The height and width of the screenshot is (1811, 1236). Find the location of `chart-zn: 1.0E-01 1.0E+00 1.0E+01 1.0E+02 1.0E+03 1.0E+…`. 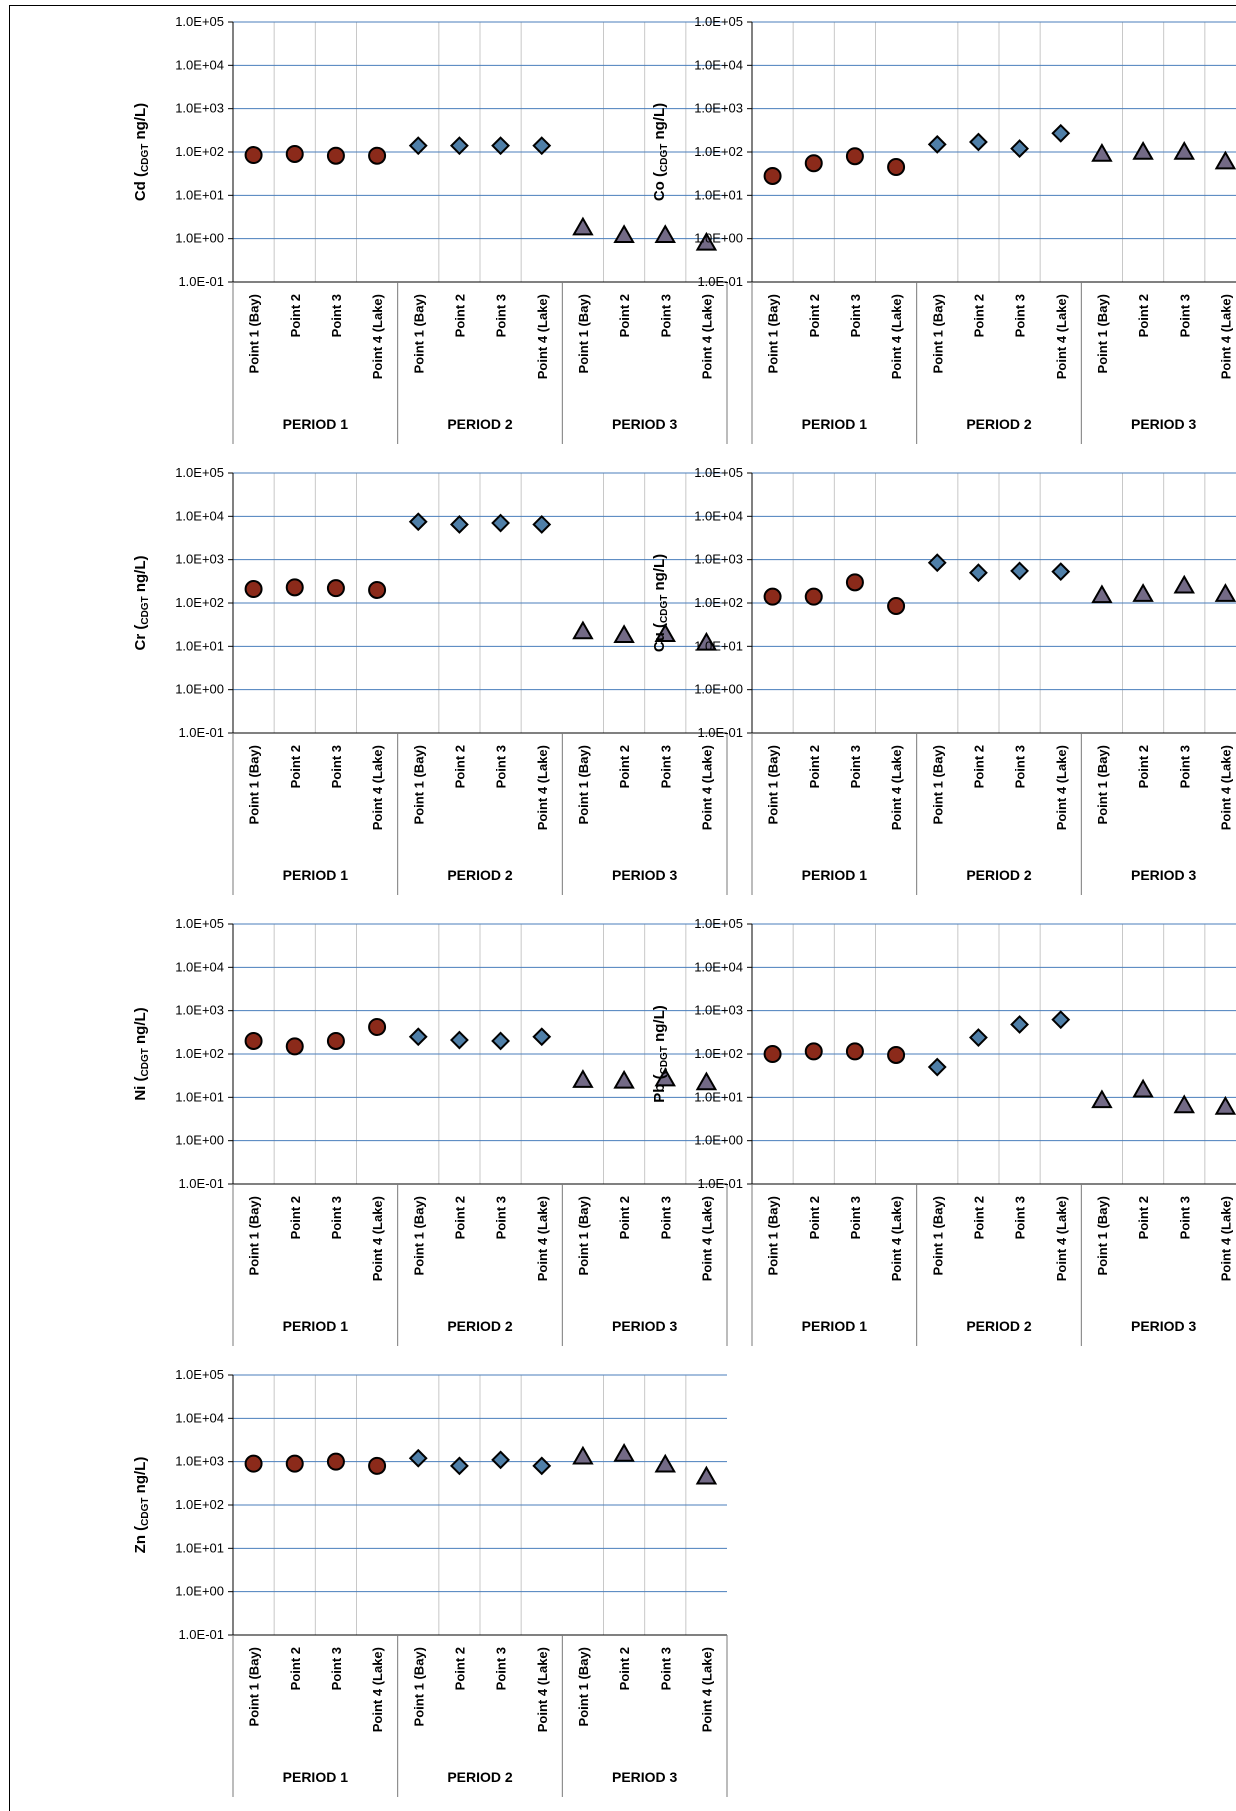

chart-zn: 1.0E-01 1.0E+00 1.0E+01 1.0E+02 1.0E+03 1.0E+… is located at coordinates (430, 1582).